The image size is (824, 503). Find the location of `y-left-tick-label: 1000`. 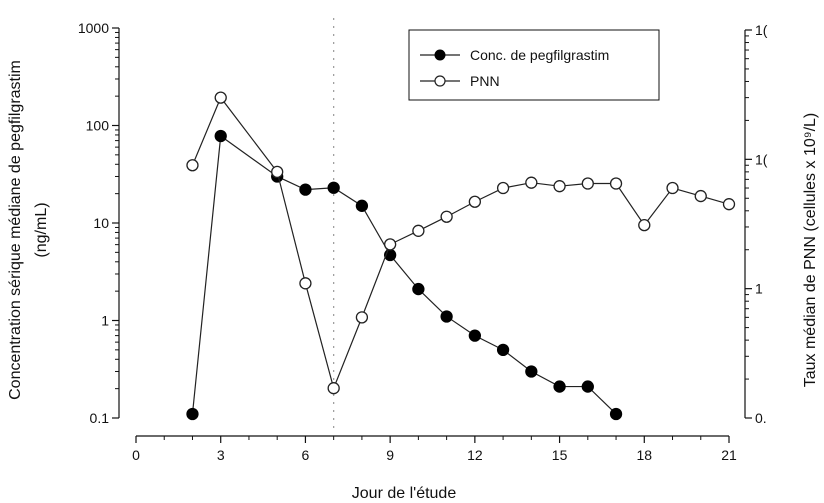

y-left-tick-label: 1000 is located at coordinates (93, 28).